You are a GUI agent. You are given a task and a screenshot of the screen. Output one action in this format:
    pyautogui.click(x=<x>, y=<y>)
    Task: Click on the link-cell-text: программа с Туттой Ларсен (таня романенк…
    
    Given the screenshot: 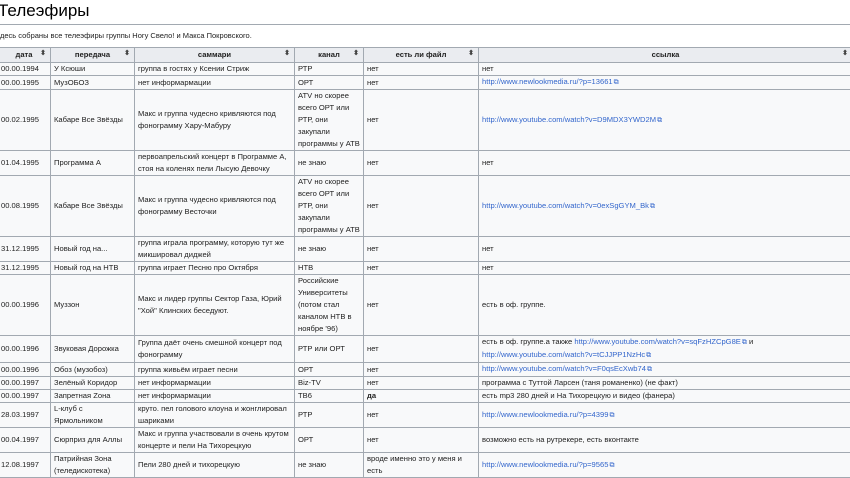 What is the action you would take?
    pyautogui.click(x=580, y=382)
    